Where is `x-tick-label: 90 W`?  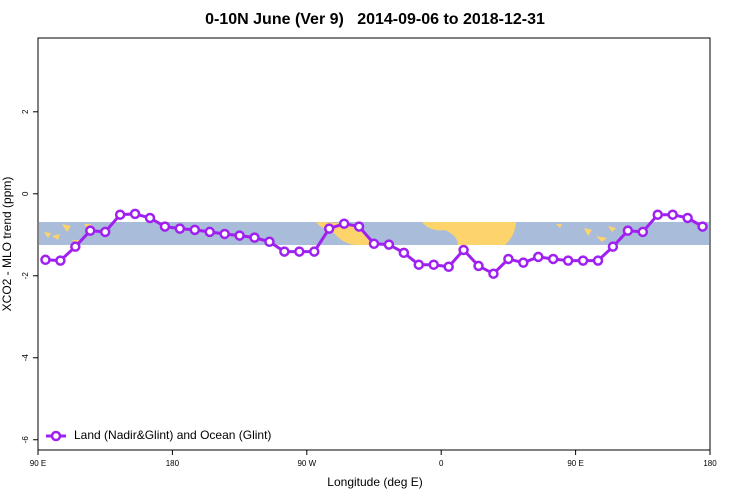 x-tick-label: 90 W is located at coordinates (306, 463).